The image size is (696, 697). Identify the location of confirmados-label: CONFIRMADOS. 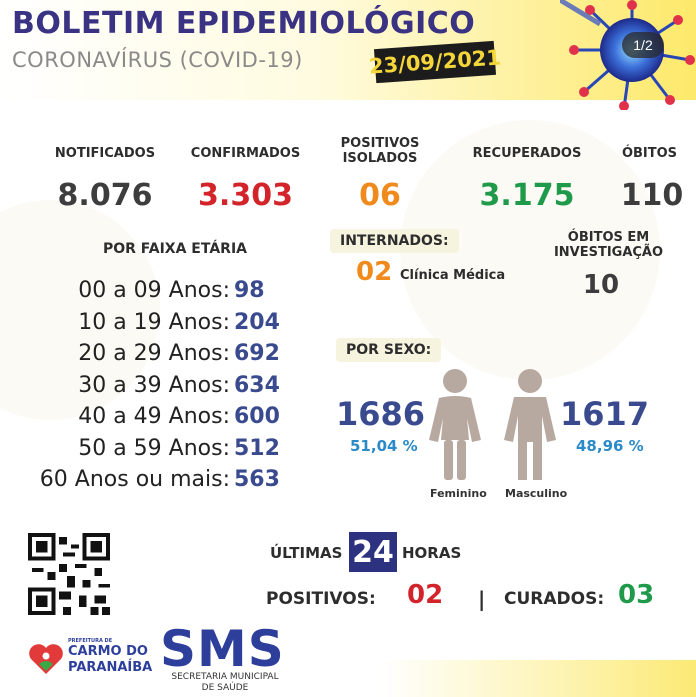
(245, 153).